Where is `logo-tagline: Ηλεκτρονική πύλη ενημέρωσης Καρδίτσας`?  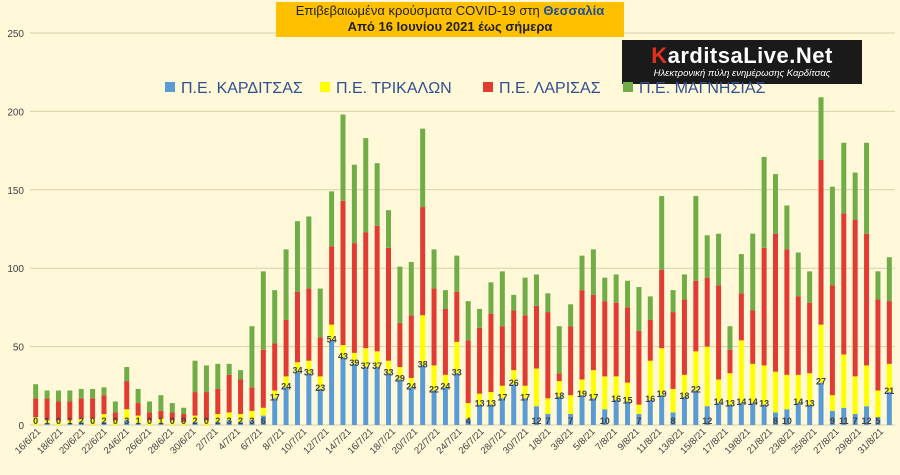
logo-tagline: Ηλεκτρονική πύλη ενημέρωσης Καρδίτσας is located at coordinates (742, 73).